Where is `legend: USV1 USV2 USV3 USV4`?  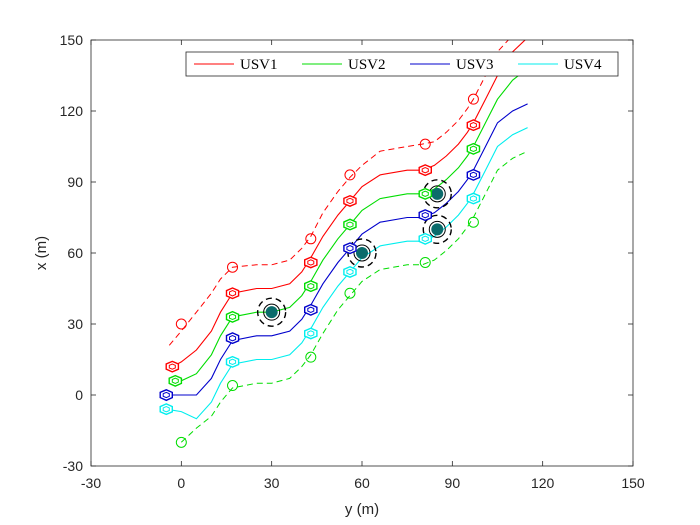 legend: USV1 USV2 USV3 USV4 is located at coordinates (402, 64).